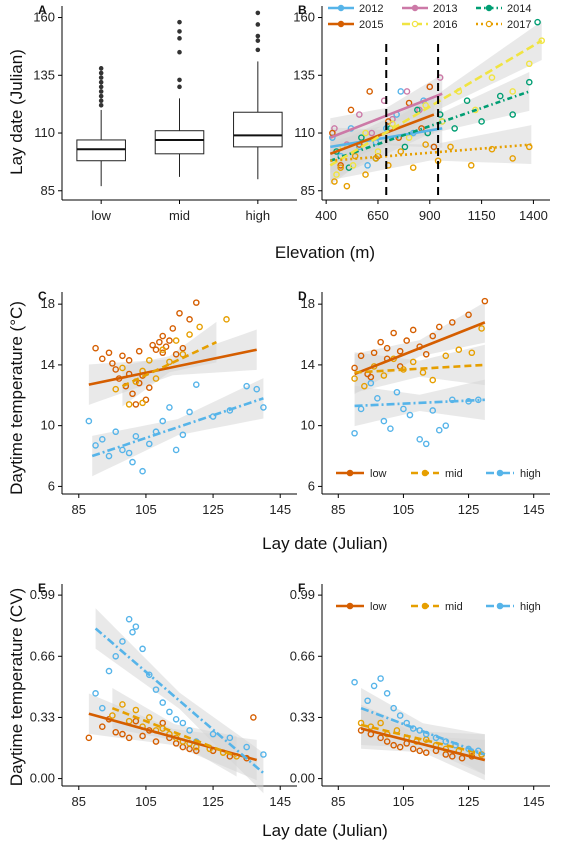 The height and width of the screenshot is (850, 563). I want to click on y-tick-label: 160, so click(304, 17).